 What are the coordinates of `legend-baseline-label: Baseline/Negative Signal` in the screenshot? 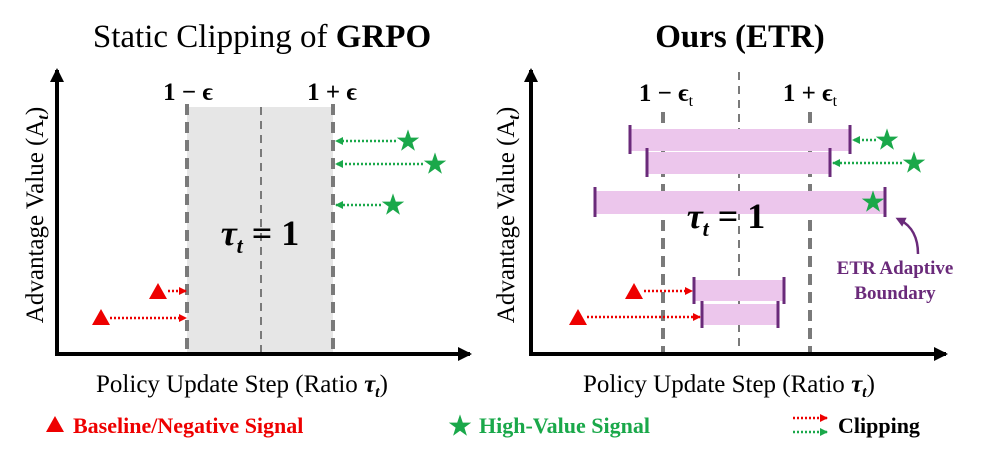 It's located at (188, 425).